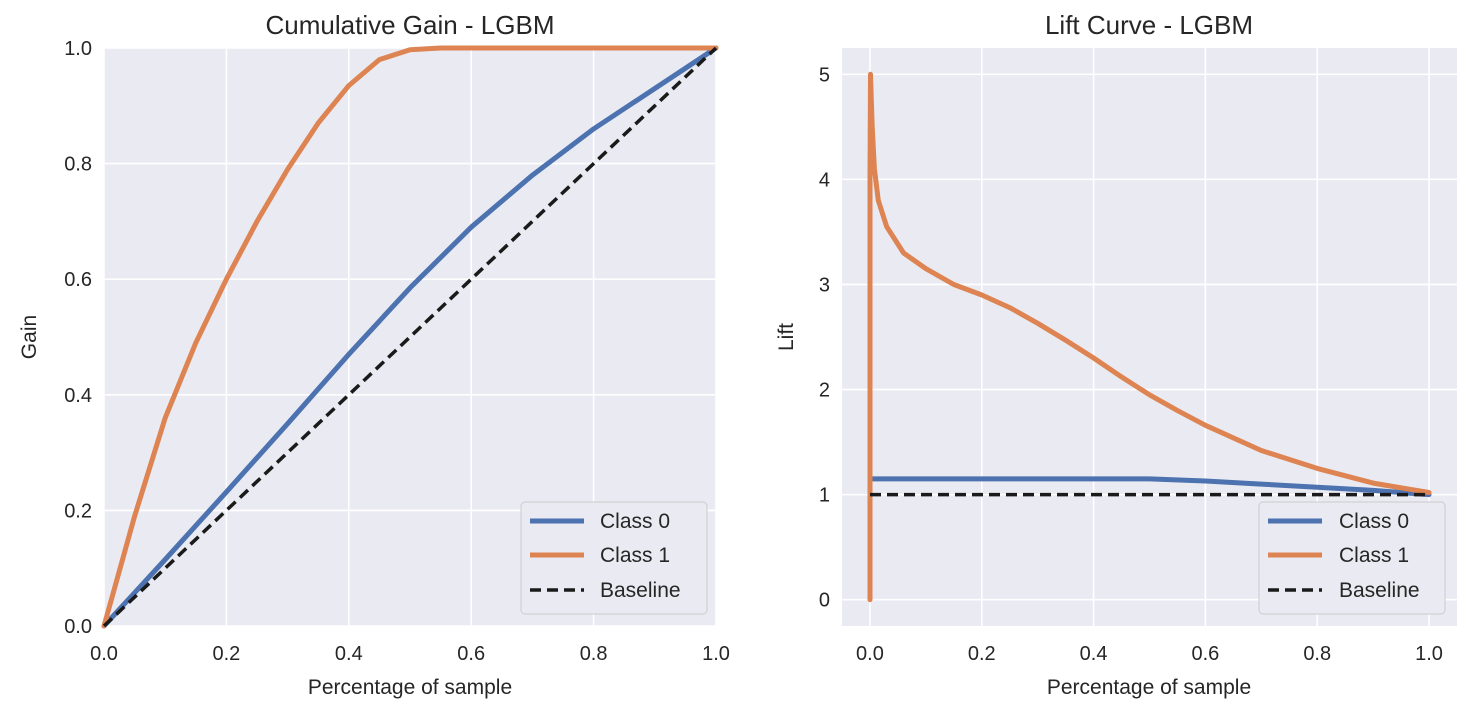  Describe the element at coordinates (410, 25) in the screenshot. I see `chart-title: Cumulative Gain - LGBM` at that location.